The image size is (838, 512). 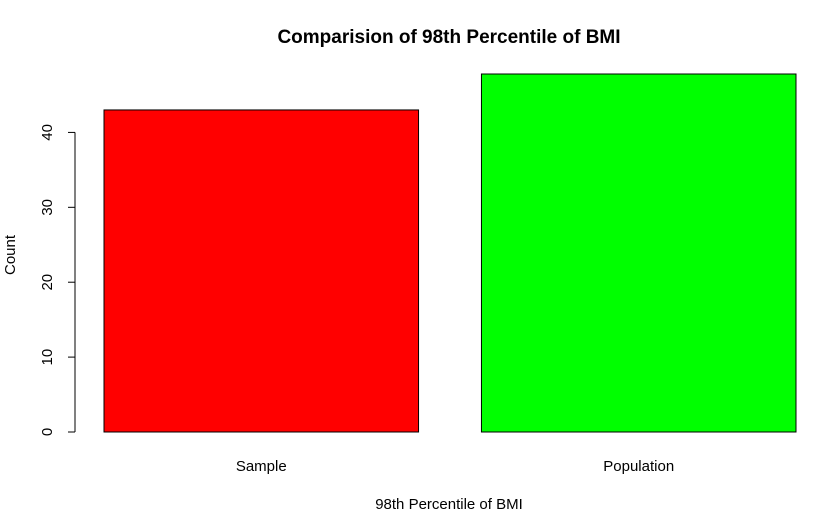 What do you see at coordinates (47, 432) in the screenshot?
I see `y-tick-label-0: 0` at bounding box center [47, 432].